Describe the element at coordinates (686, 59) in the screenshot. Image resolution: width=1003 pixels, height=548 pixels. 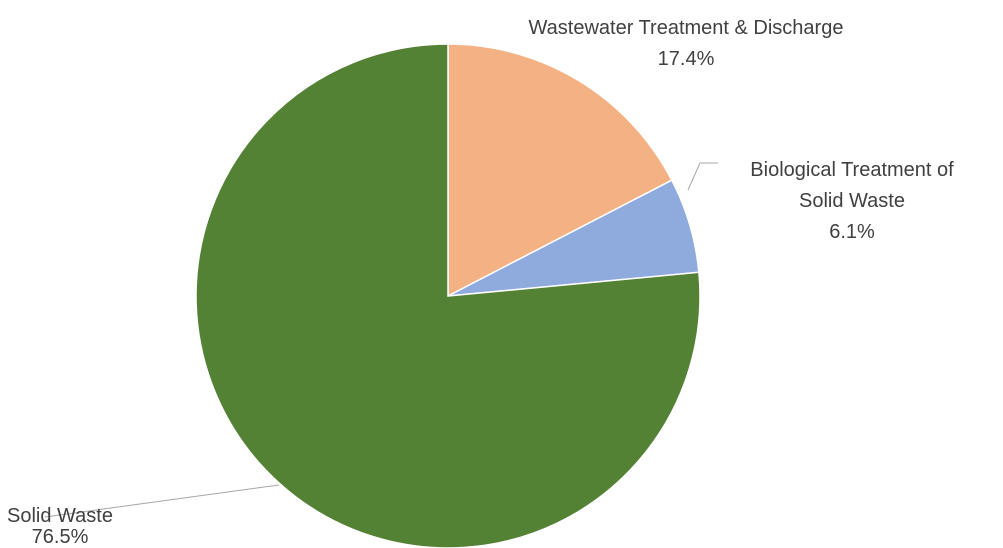
I see `value-label: 17.4%` at that location.